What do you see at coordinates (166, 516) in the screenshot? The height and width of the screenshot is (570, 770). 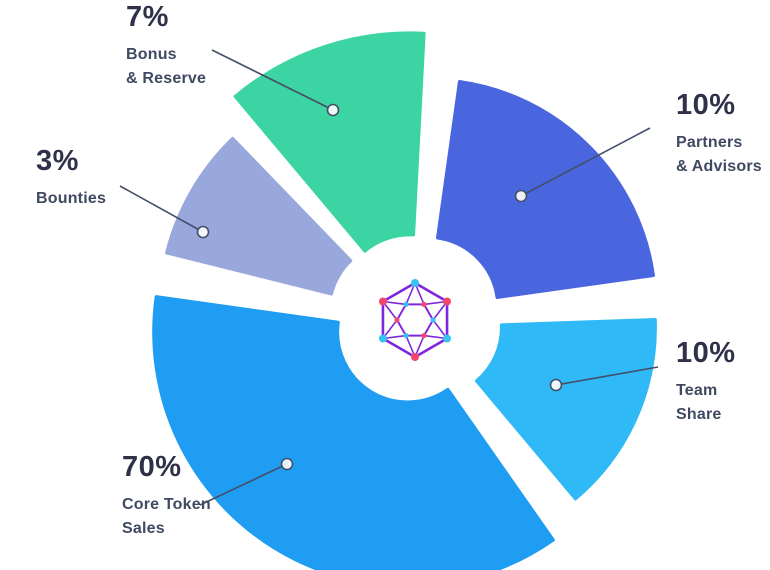 I see `segment-label: Core Token Sales` at bounding box center [166, 516].